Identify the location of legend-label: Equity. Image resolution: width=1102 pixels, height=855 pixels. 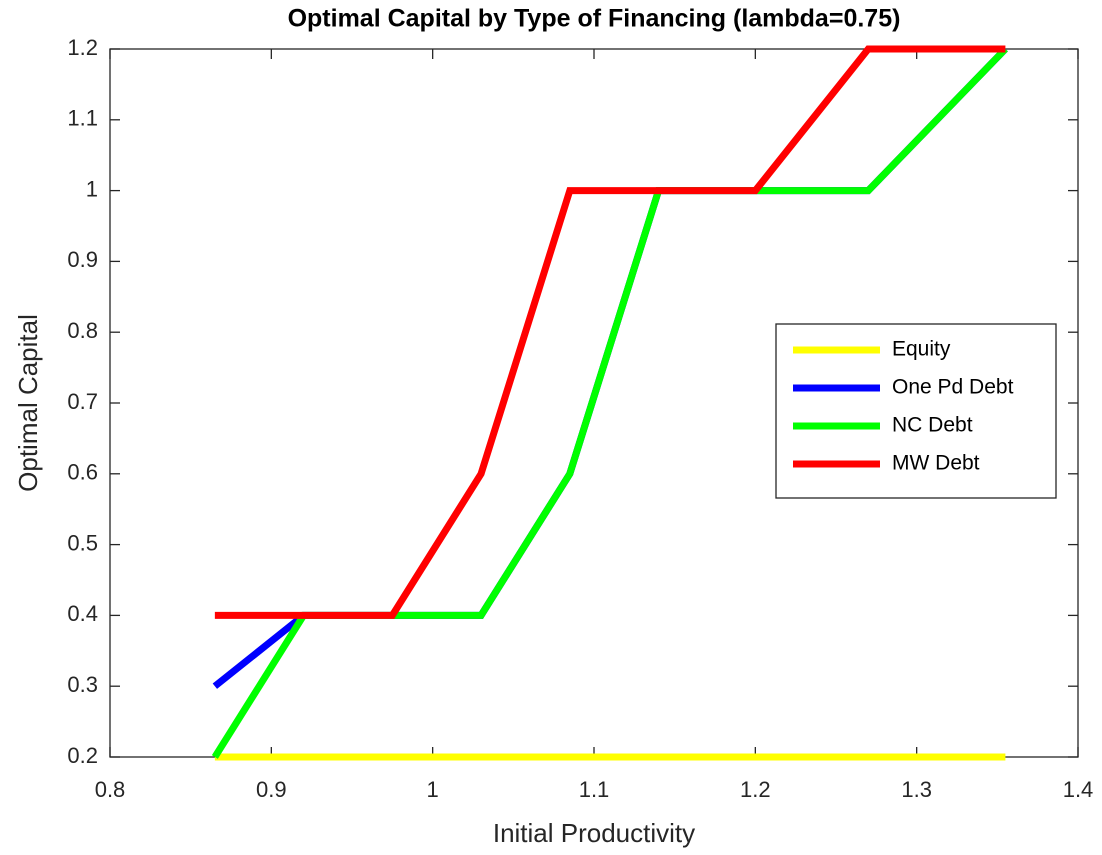
(921, 349).